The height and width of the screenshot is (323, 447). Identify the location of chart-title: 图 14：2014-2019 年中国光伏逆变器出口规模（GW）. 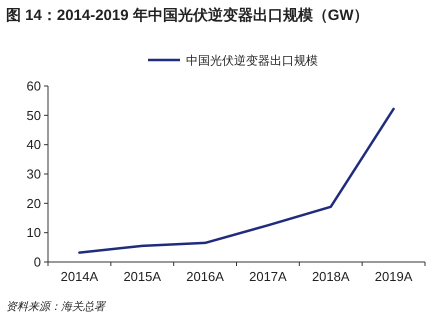
(187, 15).